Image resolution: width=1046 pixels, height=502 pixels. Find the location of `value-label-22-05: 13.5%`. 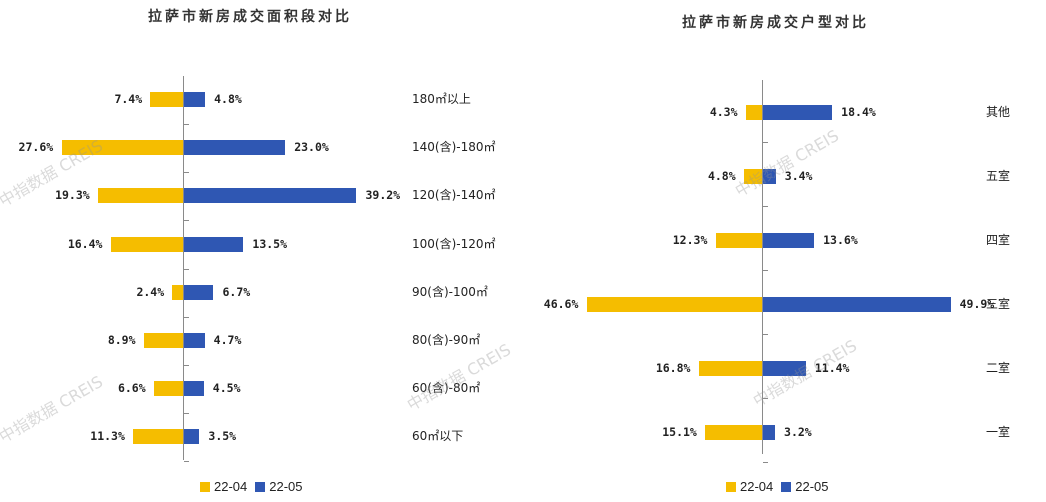

value-label-22-05: 13.5% is located at coordinates (270, 243).